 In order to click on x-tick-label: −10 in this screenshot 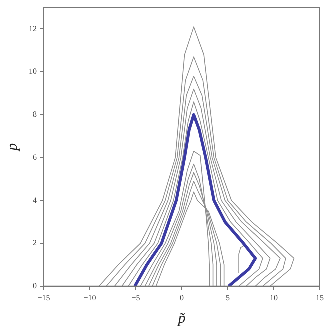, I will do `click(90, 297)`.